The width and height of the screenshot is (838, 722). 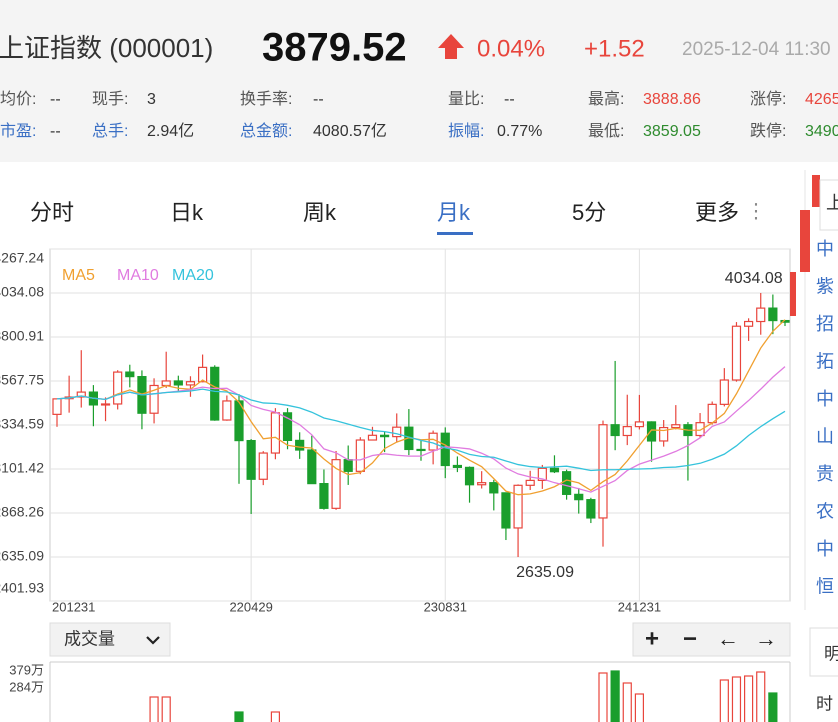 I want to click on change-pct: 0.04%, so click(x=511, y=48).